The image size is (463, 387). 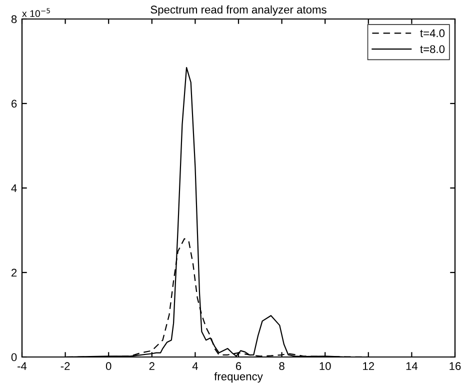 I want to click on y-tick-label: 6, so click(x=14, y=104).